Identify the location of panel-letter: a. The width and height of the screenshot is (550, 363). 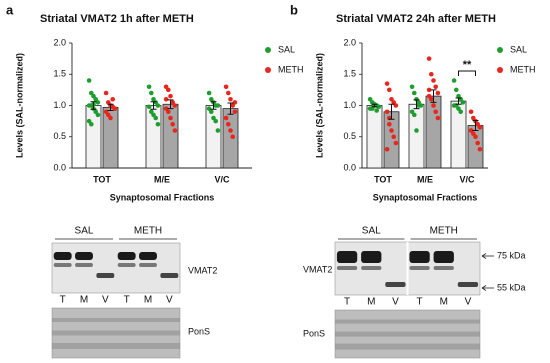
(10, 9).